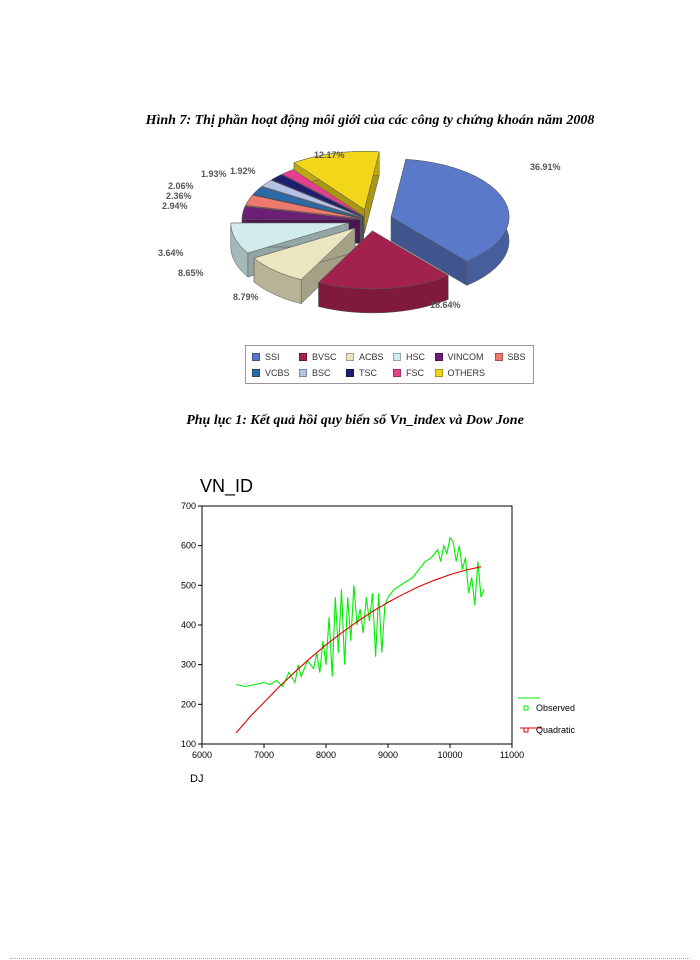  I want to click on legend-item-acbs: ACBS, so click(365, 357).